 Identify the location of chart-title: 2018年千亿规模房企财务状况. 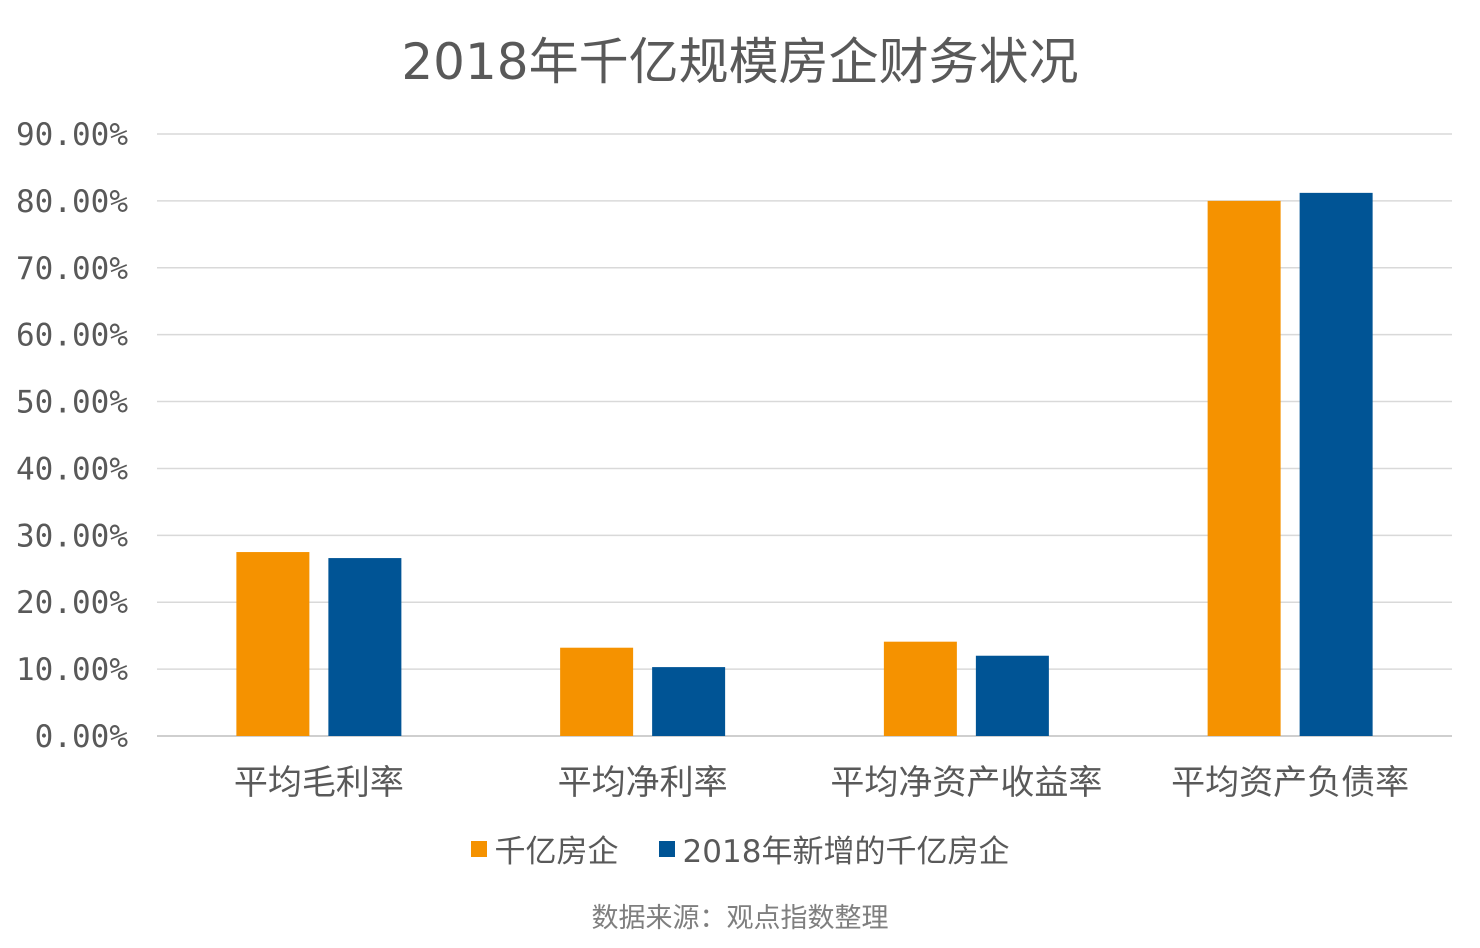
(740, 62).